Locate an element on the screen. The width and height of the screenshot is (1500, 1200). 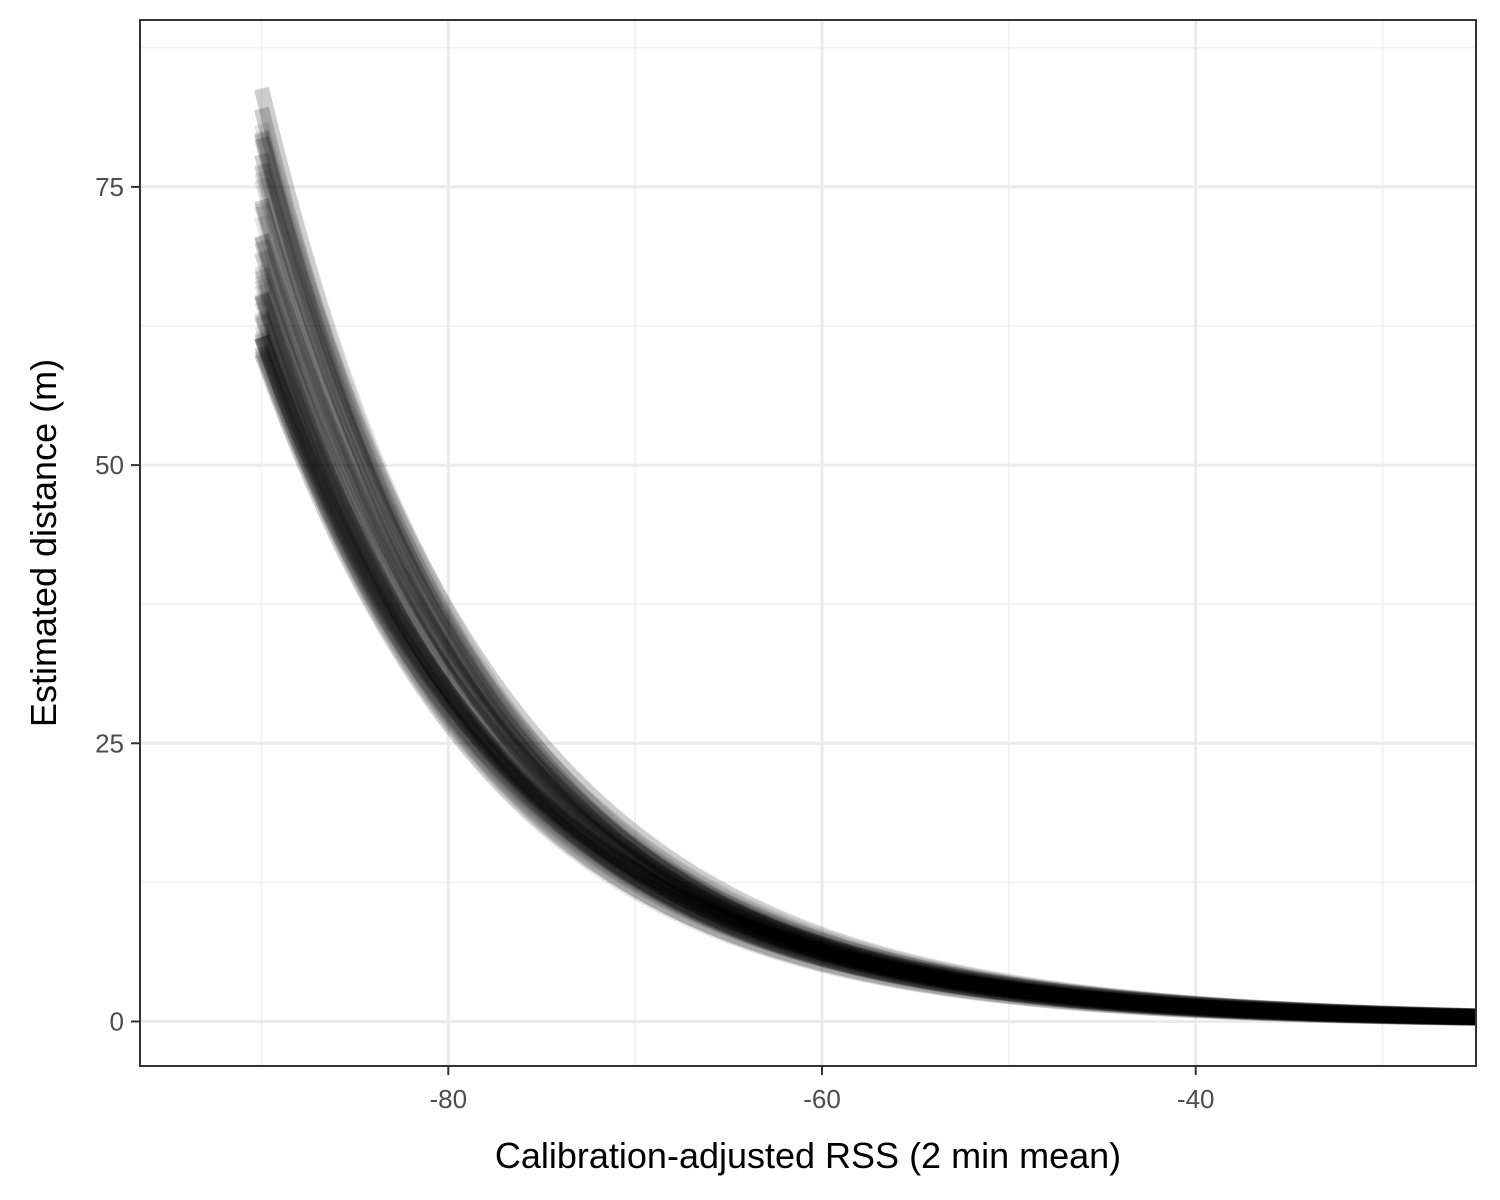
y-tick-label: 25 is located at coordinates (109, 743).